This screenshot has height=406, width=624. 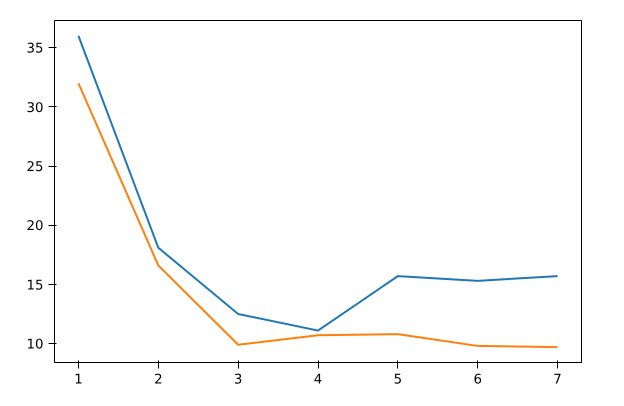 What do you see at coordinates (35, 226) in the screenshot?
I see `y-tick-label: 20` at bounding box center [35, 226].